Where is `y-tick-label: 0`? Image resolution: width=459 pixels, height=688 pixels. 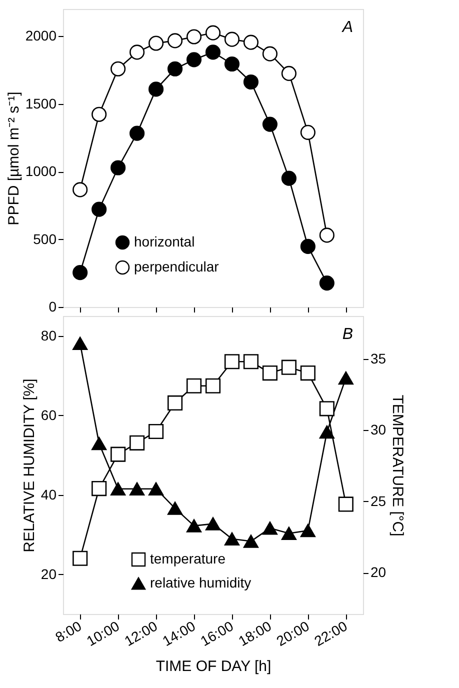
y-tick-label: 0 is located at coordinates (52, 306).